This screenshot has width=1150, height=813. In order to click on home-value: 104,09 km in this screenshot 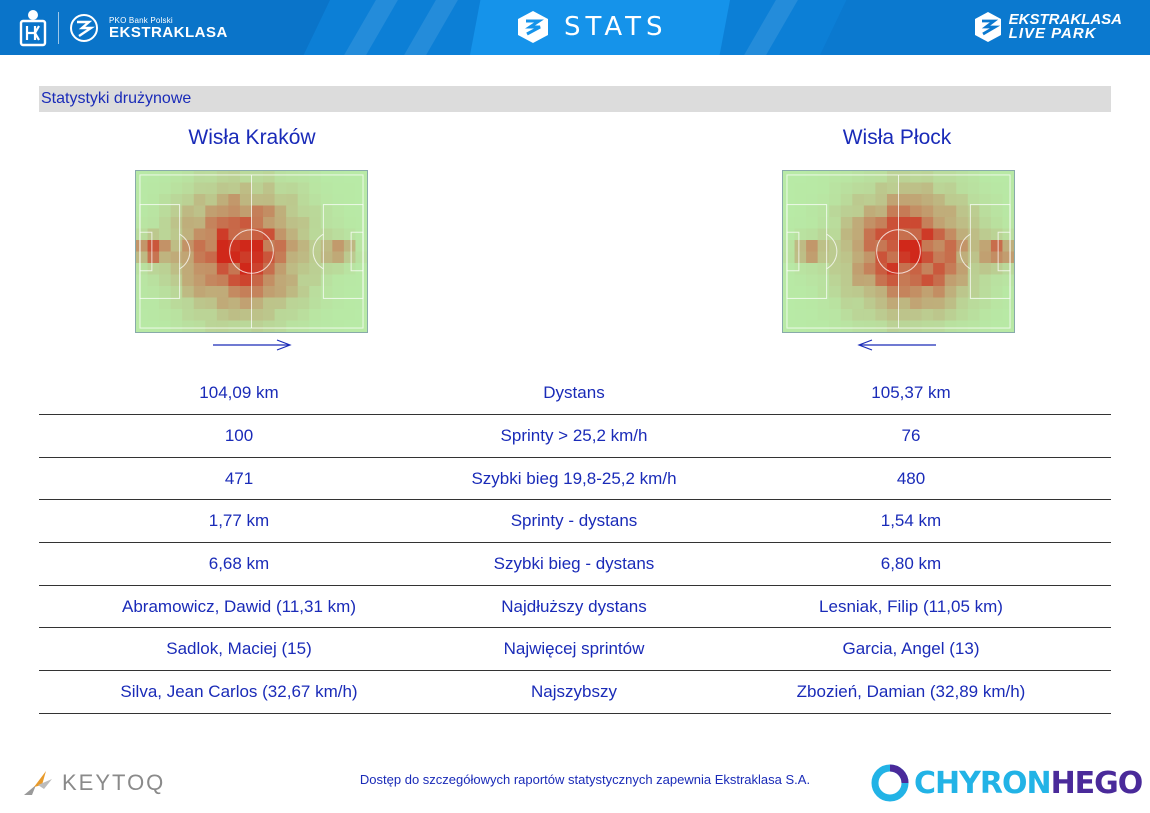, I will do `click(239, 392)`.